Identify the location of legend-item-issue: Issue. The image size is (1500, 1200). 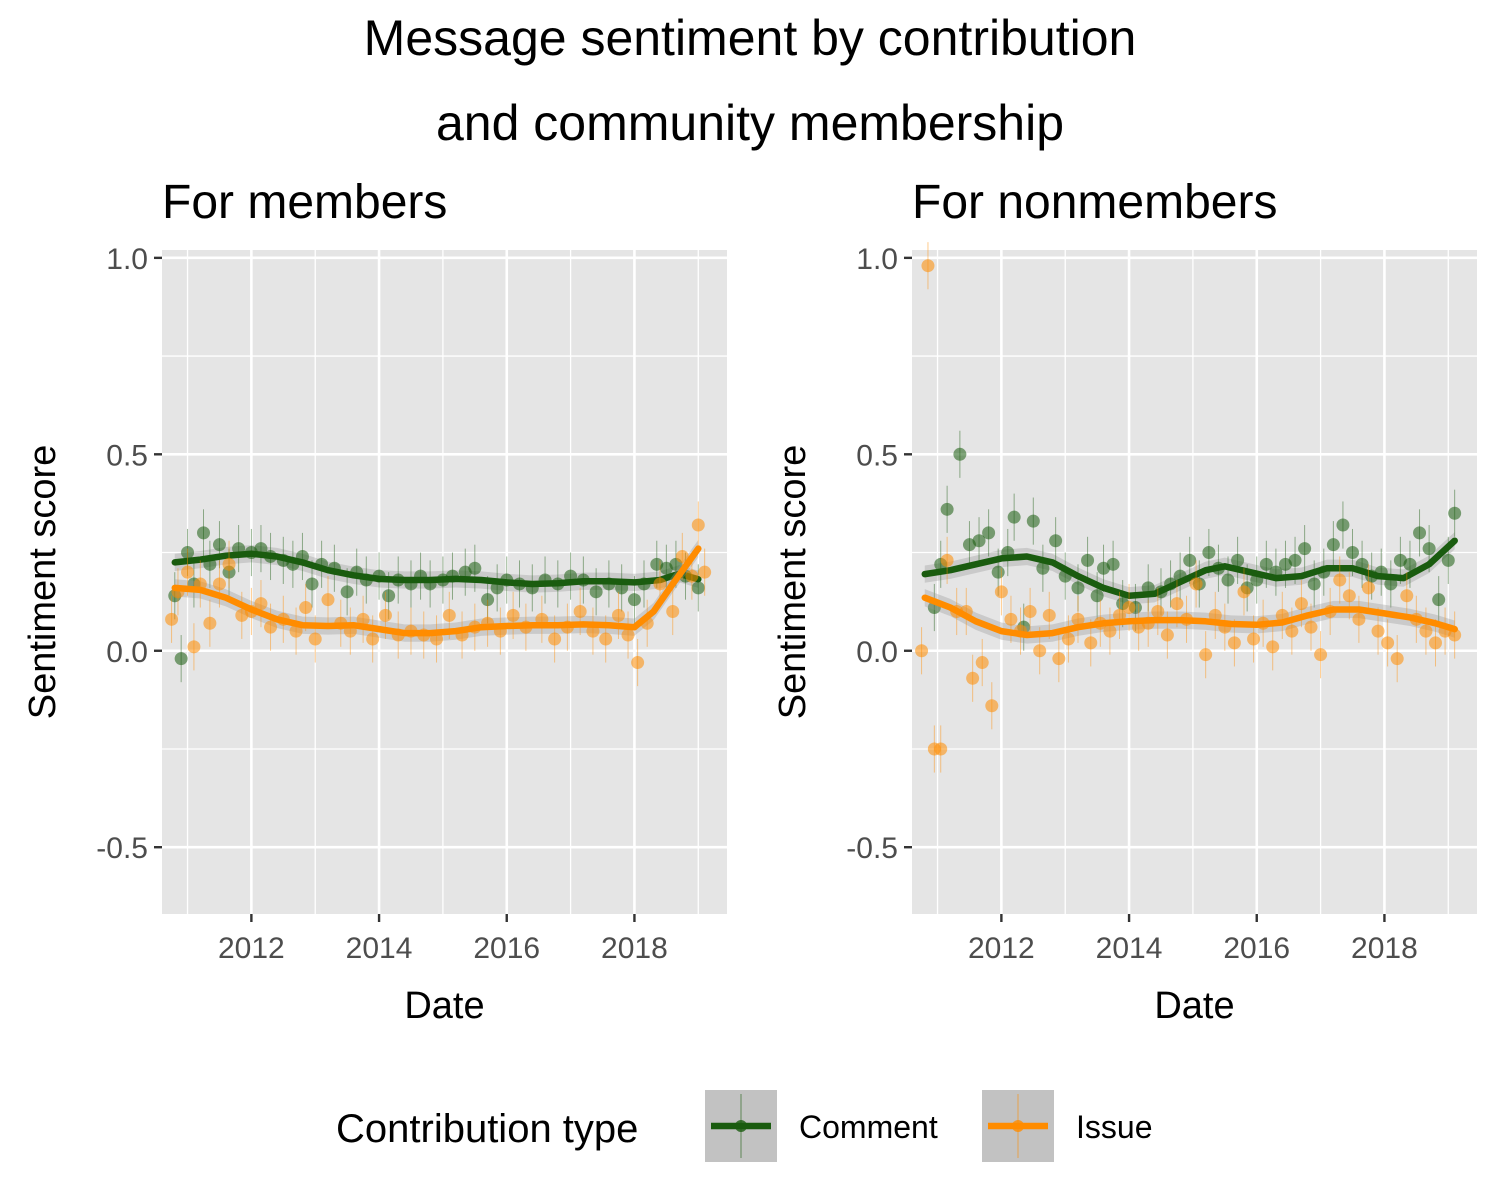
(1067, 1126).